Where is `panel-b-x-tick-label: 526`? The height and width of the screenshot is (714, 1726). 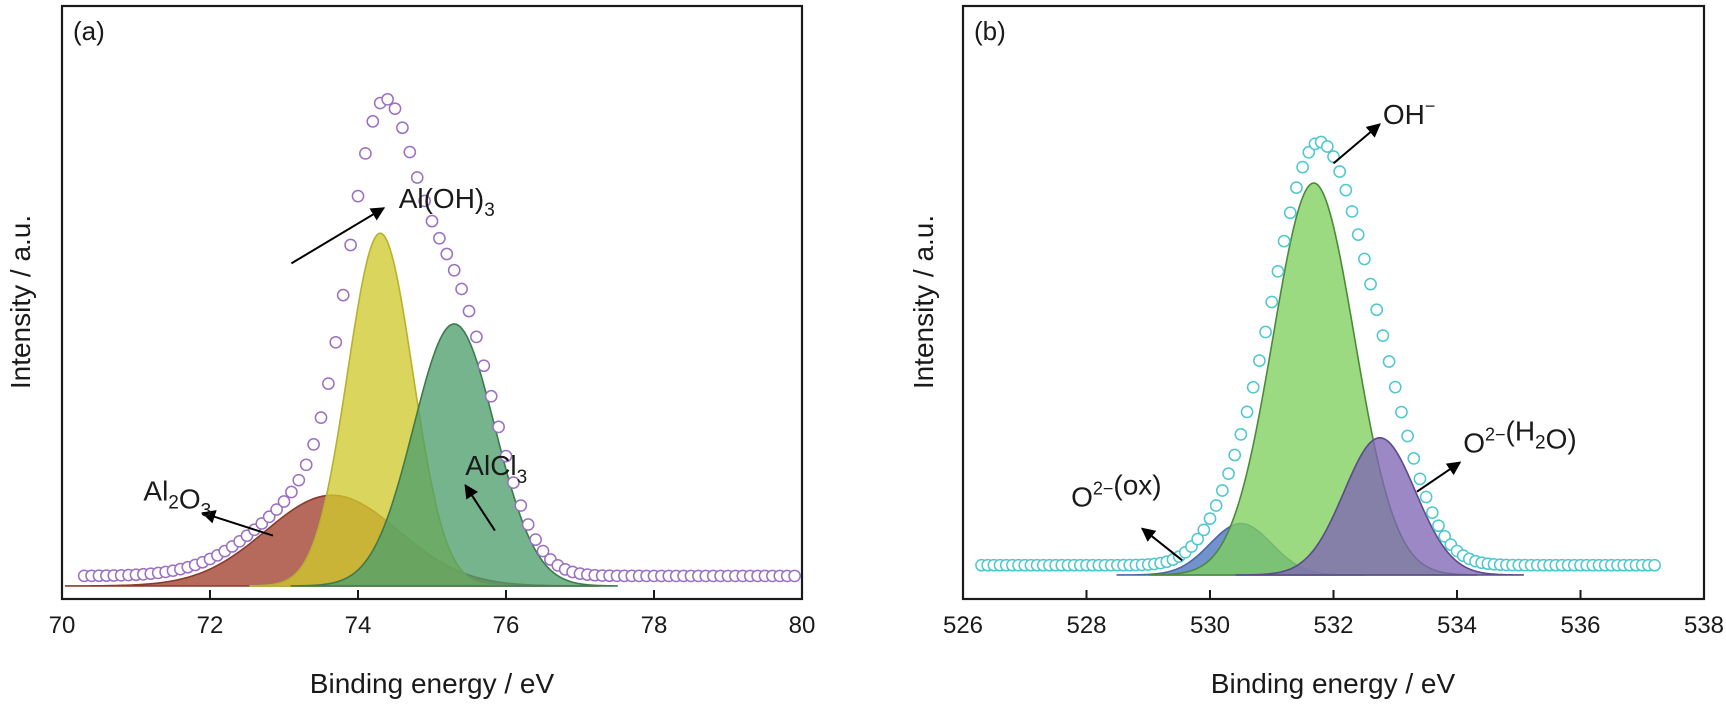 panel-b-x-tick-label: 526 is located at coordinates (963, 625).